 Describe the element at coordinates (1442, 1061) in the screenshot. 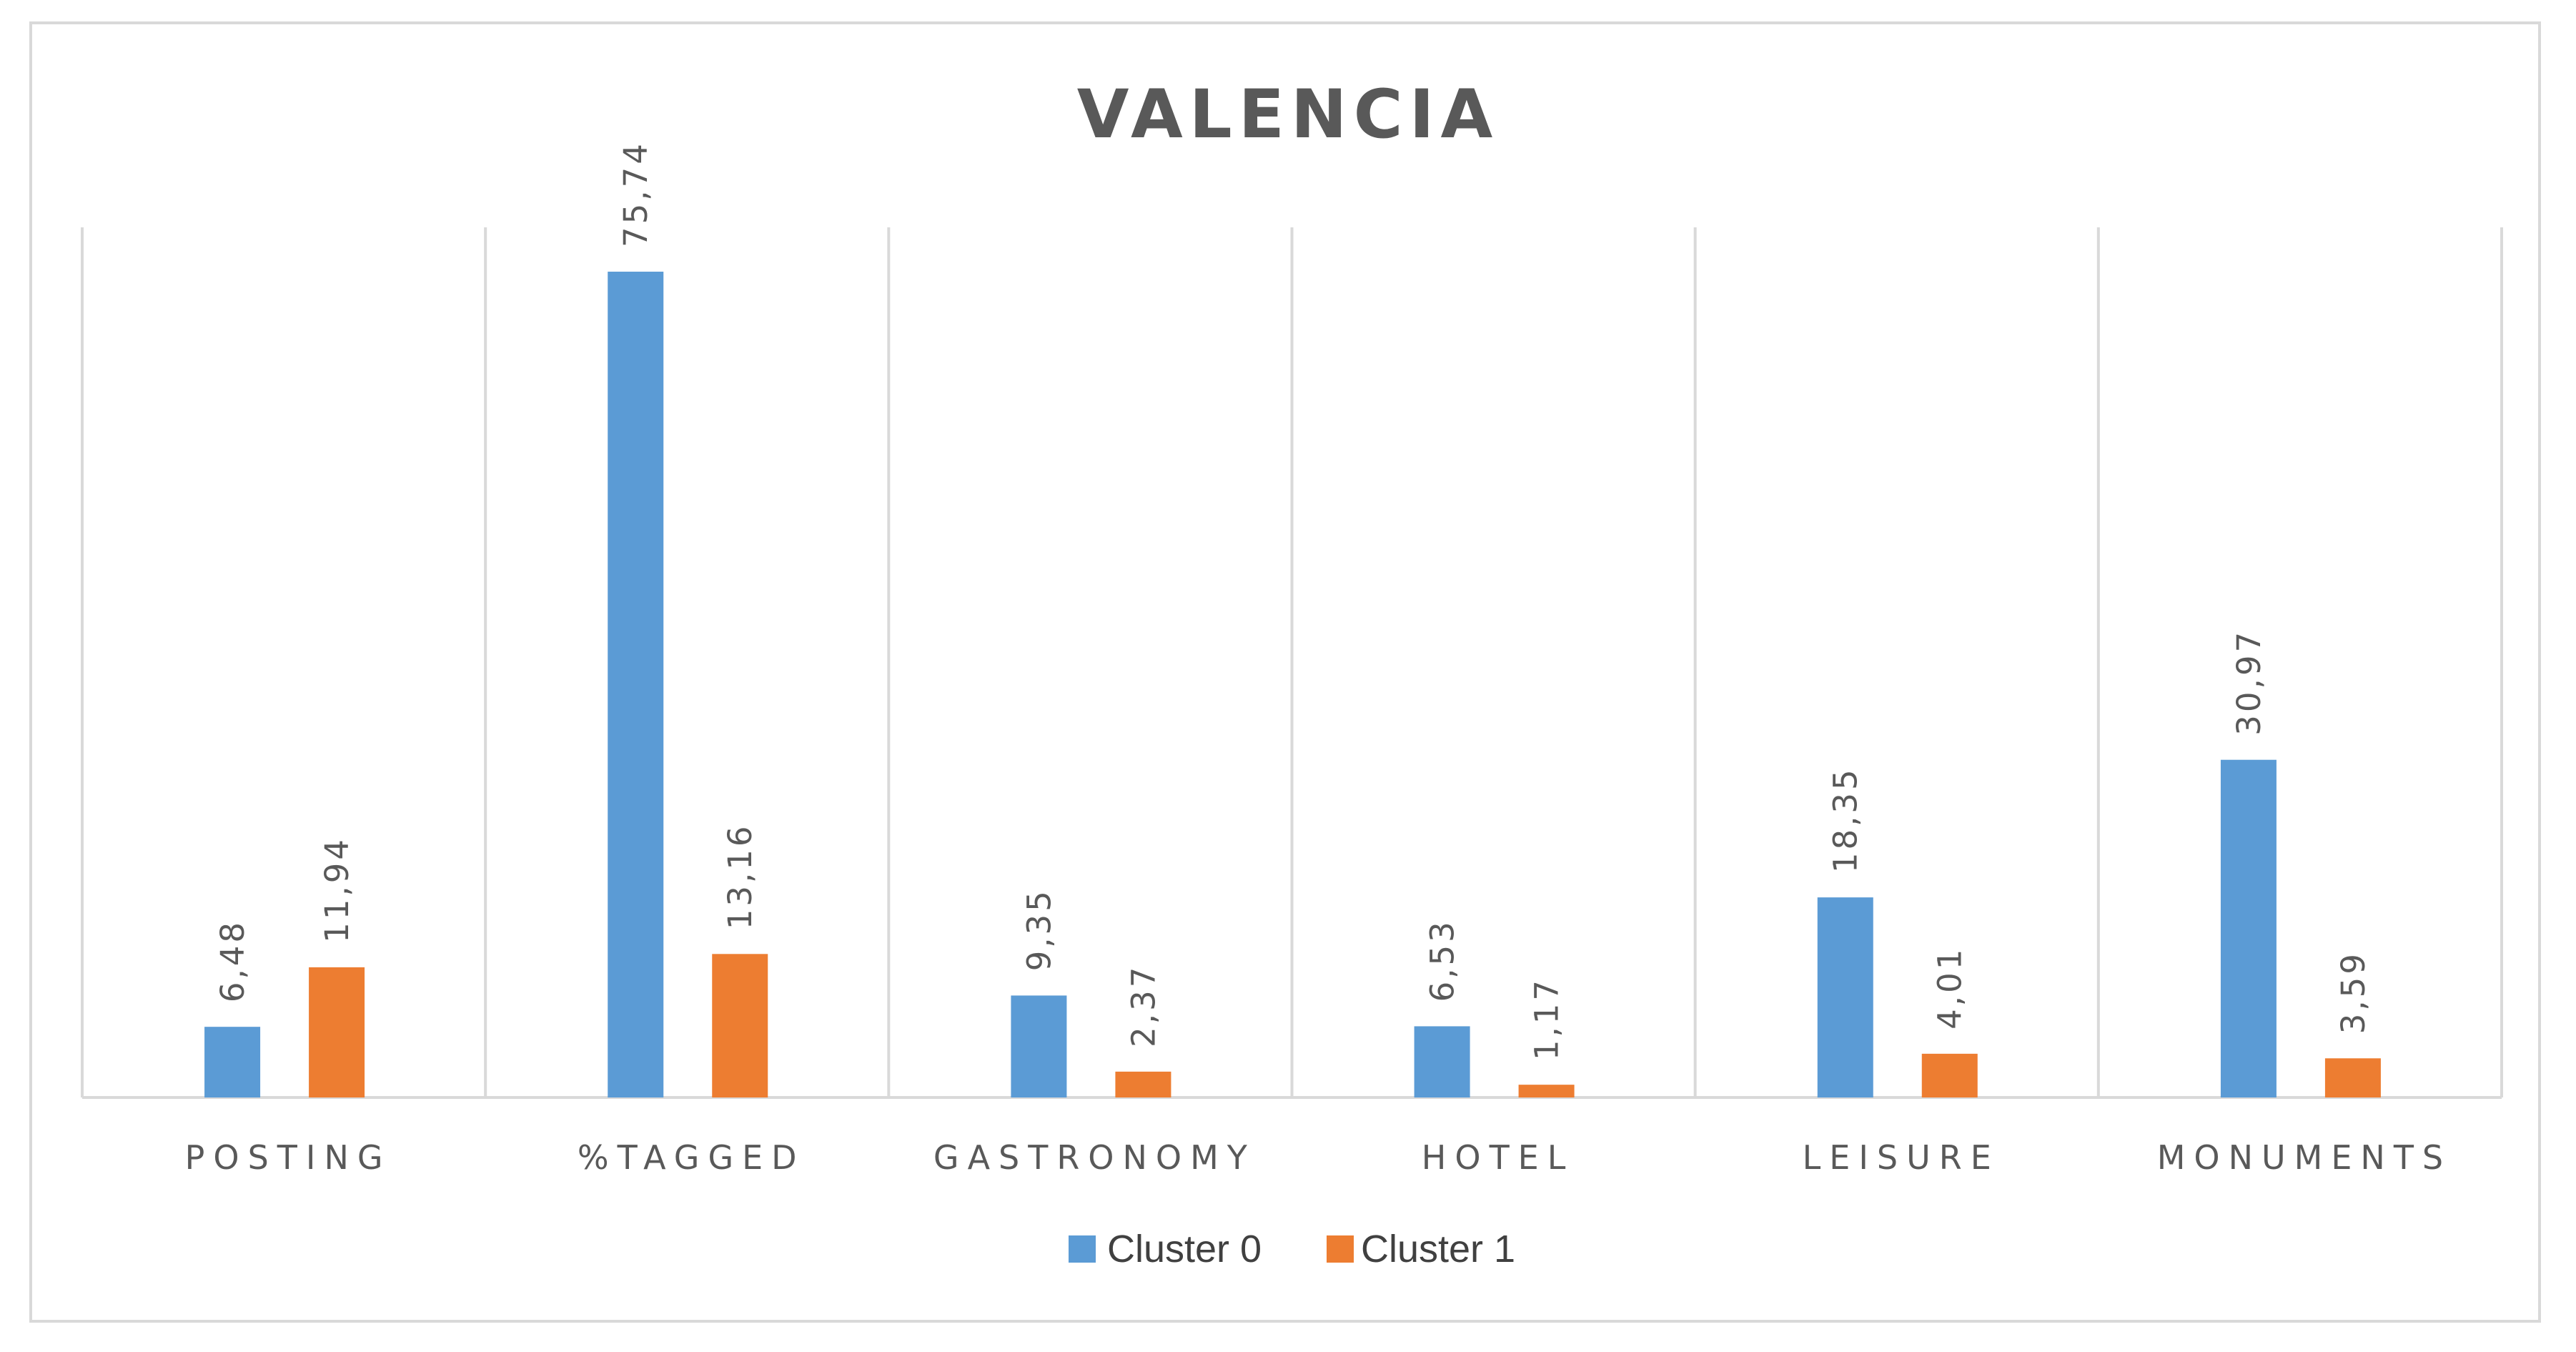

I see `bar-cluster-0-hotel` at that location.